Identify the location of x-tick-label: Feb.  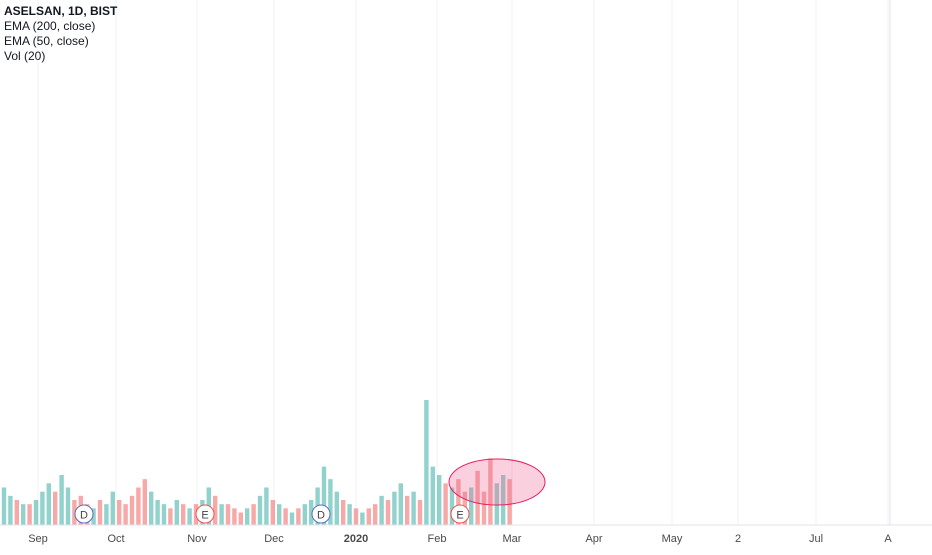
(437, 539).